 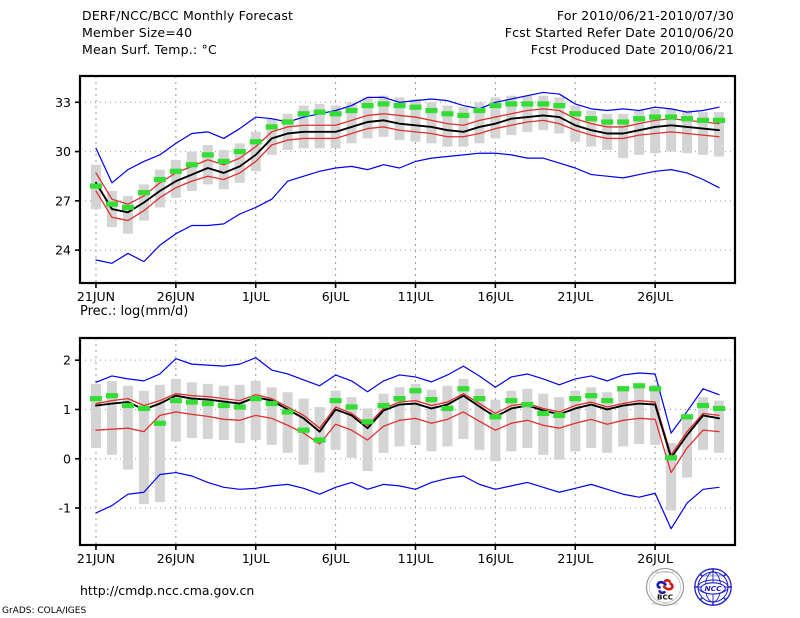 I want to click on x-tick-label: 21JUN, so click(x=96, y=296).